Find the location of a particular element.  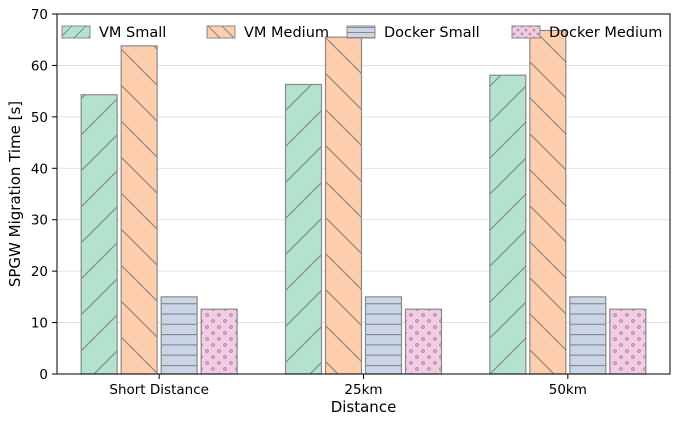

legend-label: Docker Medium is located at coordinates (605, 33).